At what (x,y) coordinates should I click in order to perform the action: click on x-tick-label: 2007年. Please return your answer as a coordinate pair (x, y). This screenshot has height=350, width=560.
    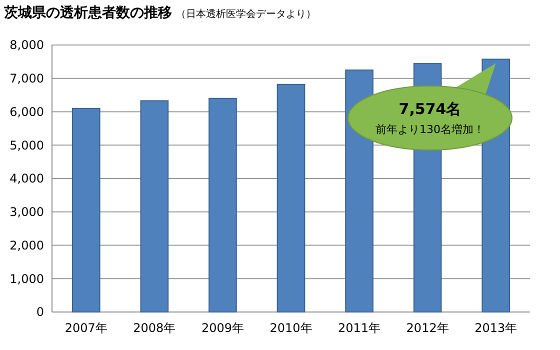
    Looking at the image, I should click on (86, 328).